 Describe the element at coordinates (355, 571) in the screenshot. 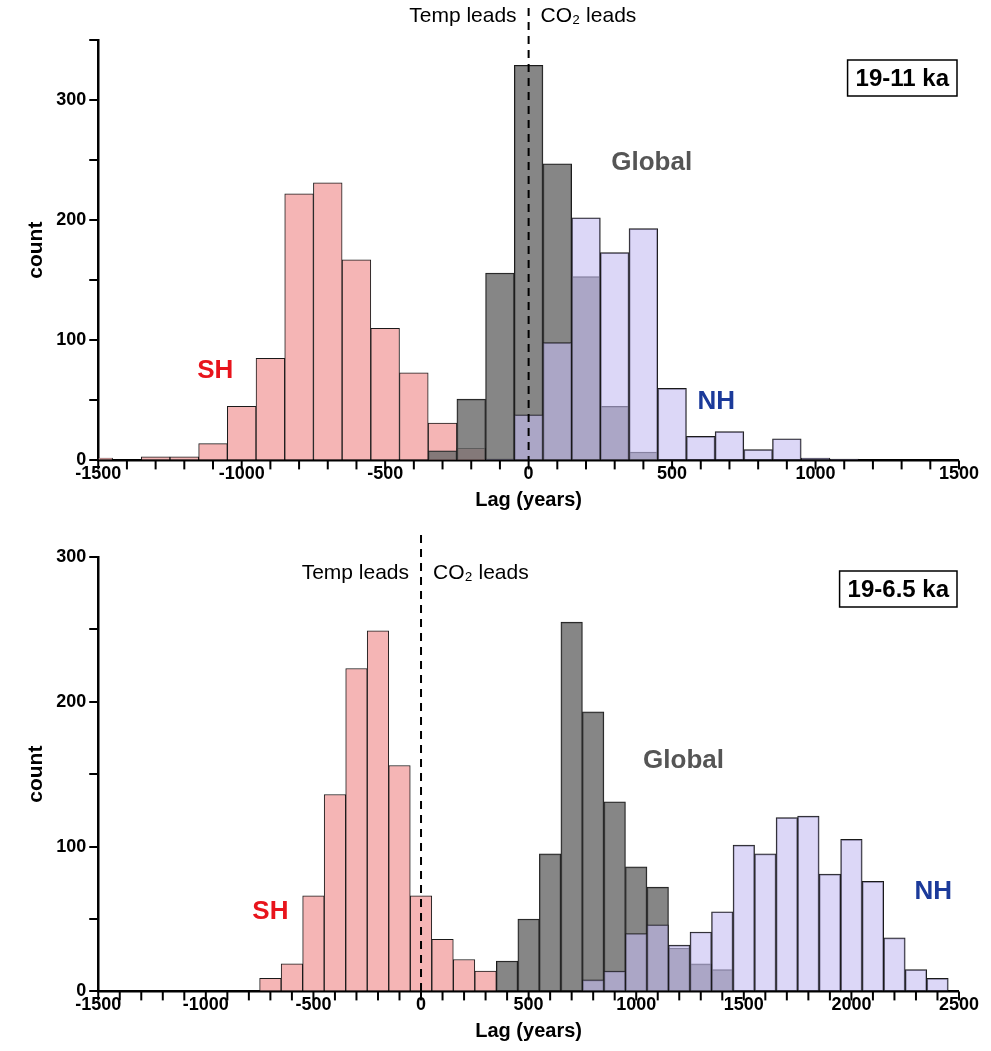

I see `annotation: Temp leads` at that location.